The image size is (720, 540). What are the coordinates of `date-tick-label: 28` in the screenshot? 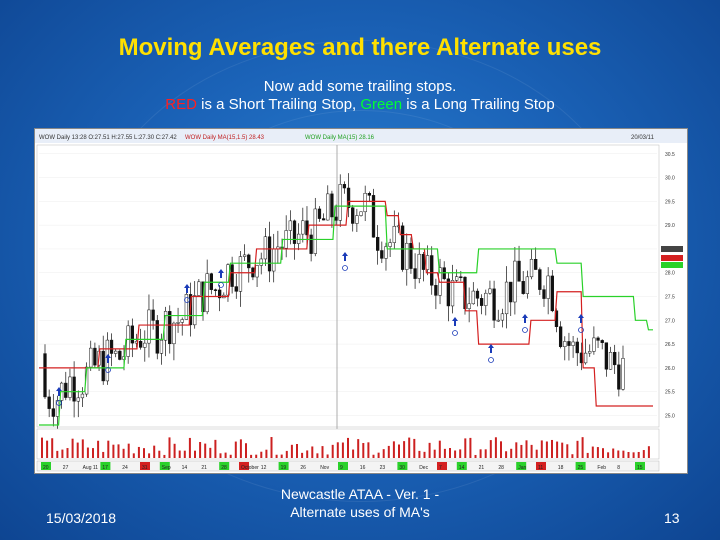 It's located at (224, 468).